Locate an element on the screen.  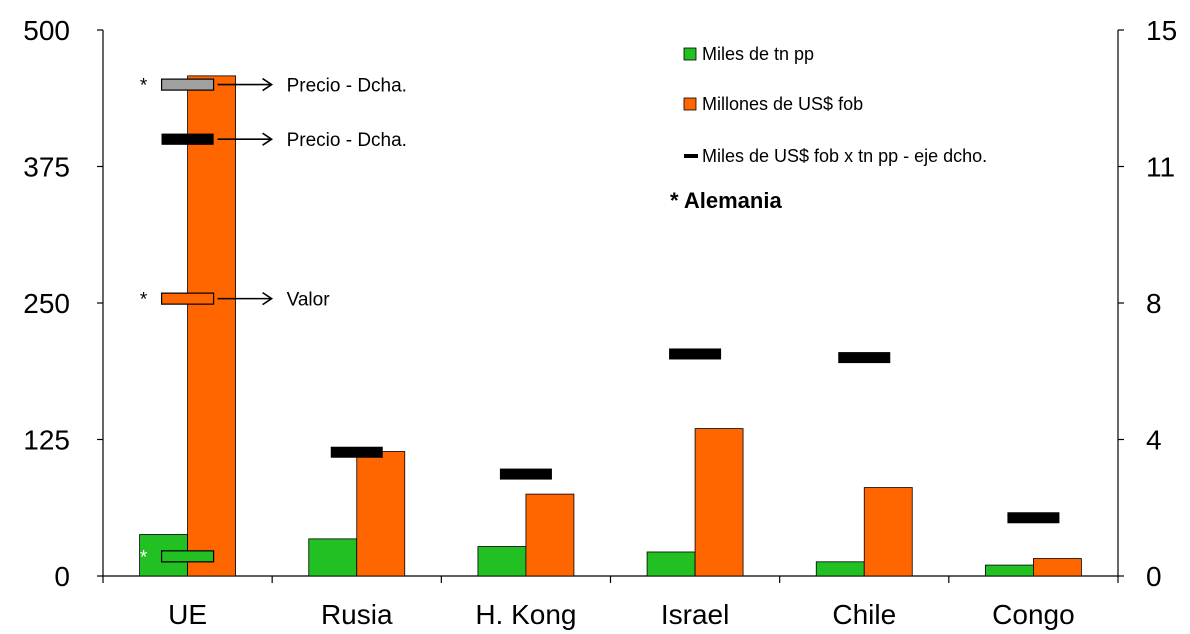
category-label: Israel is located at coordinates (695, 614).